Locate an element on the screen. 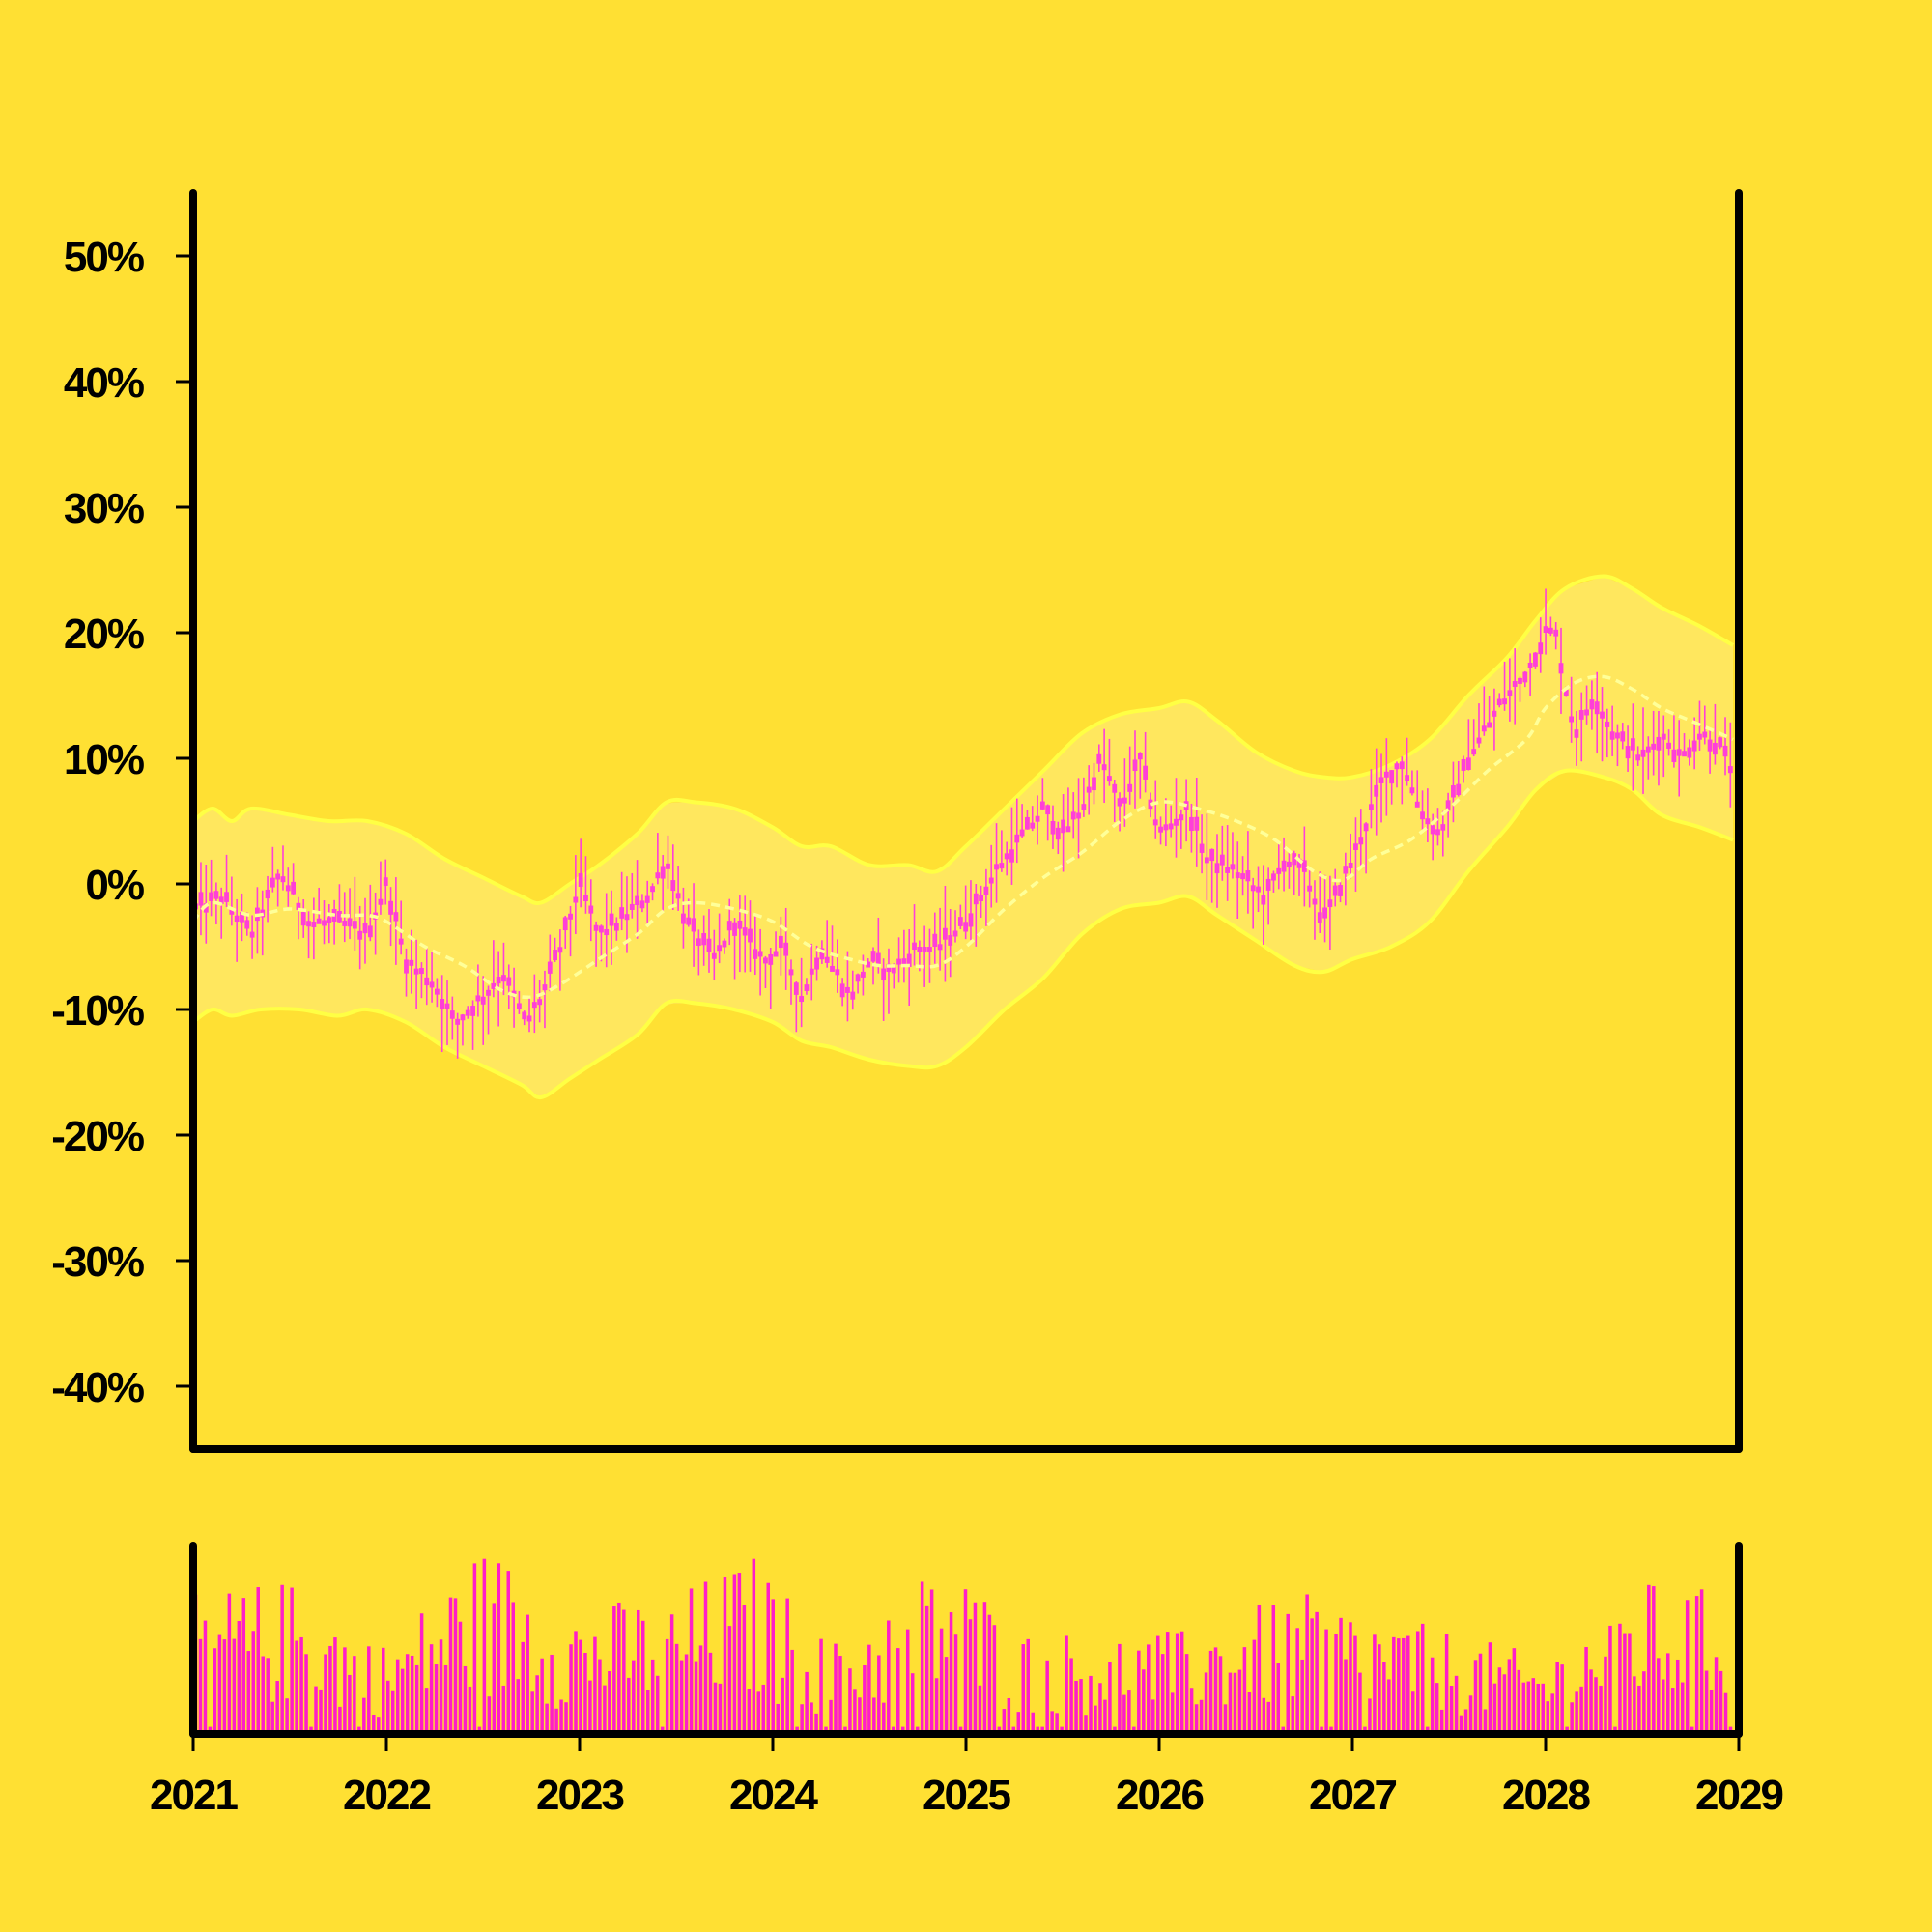  y-tick-label: 10% is located at coordinates (104, 759).